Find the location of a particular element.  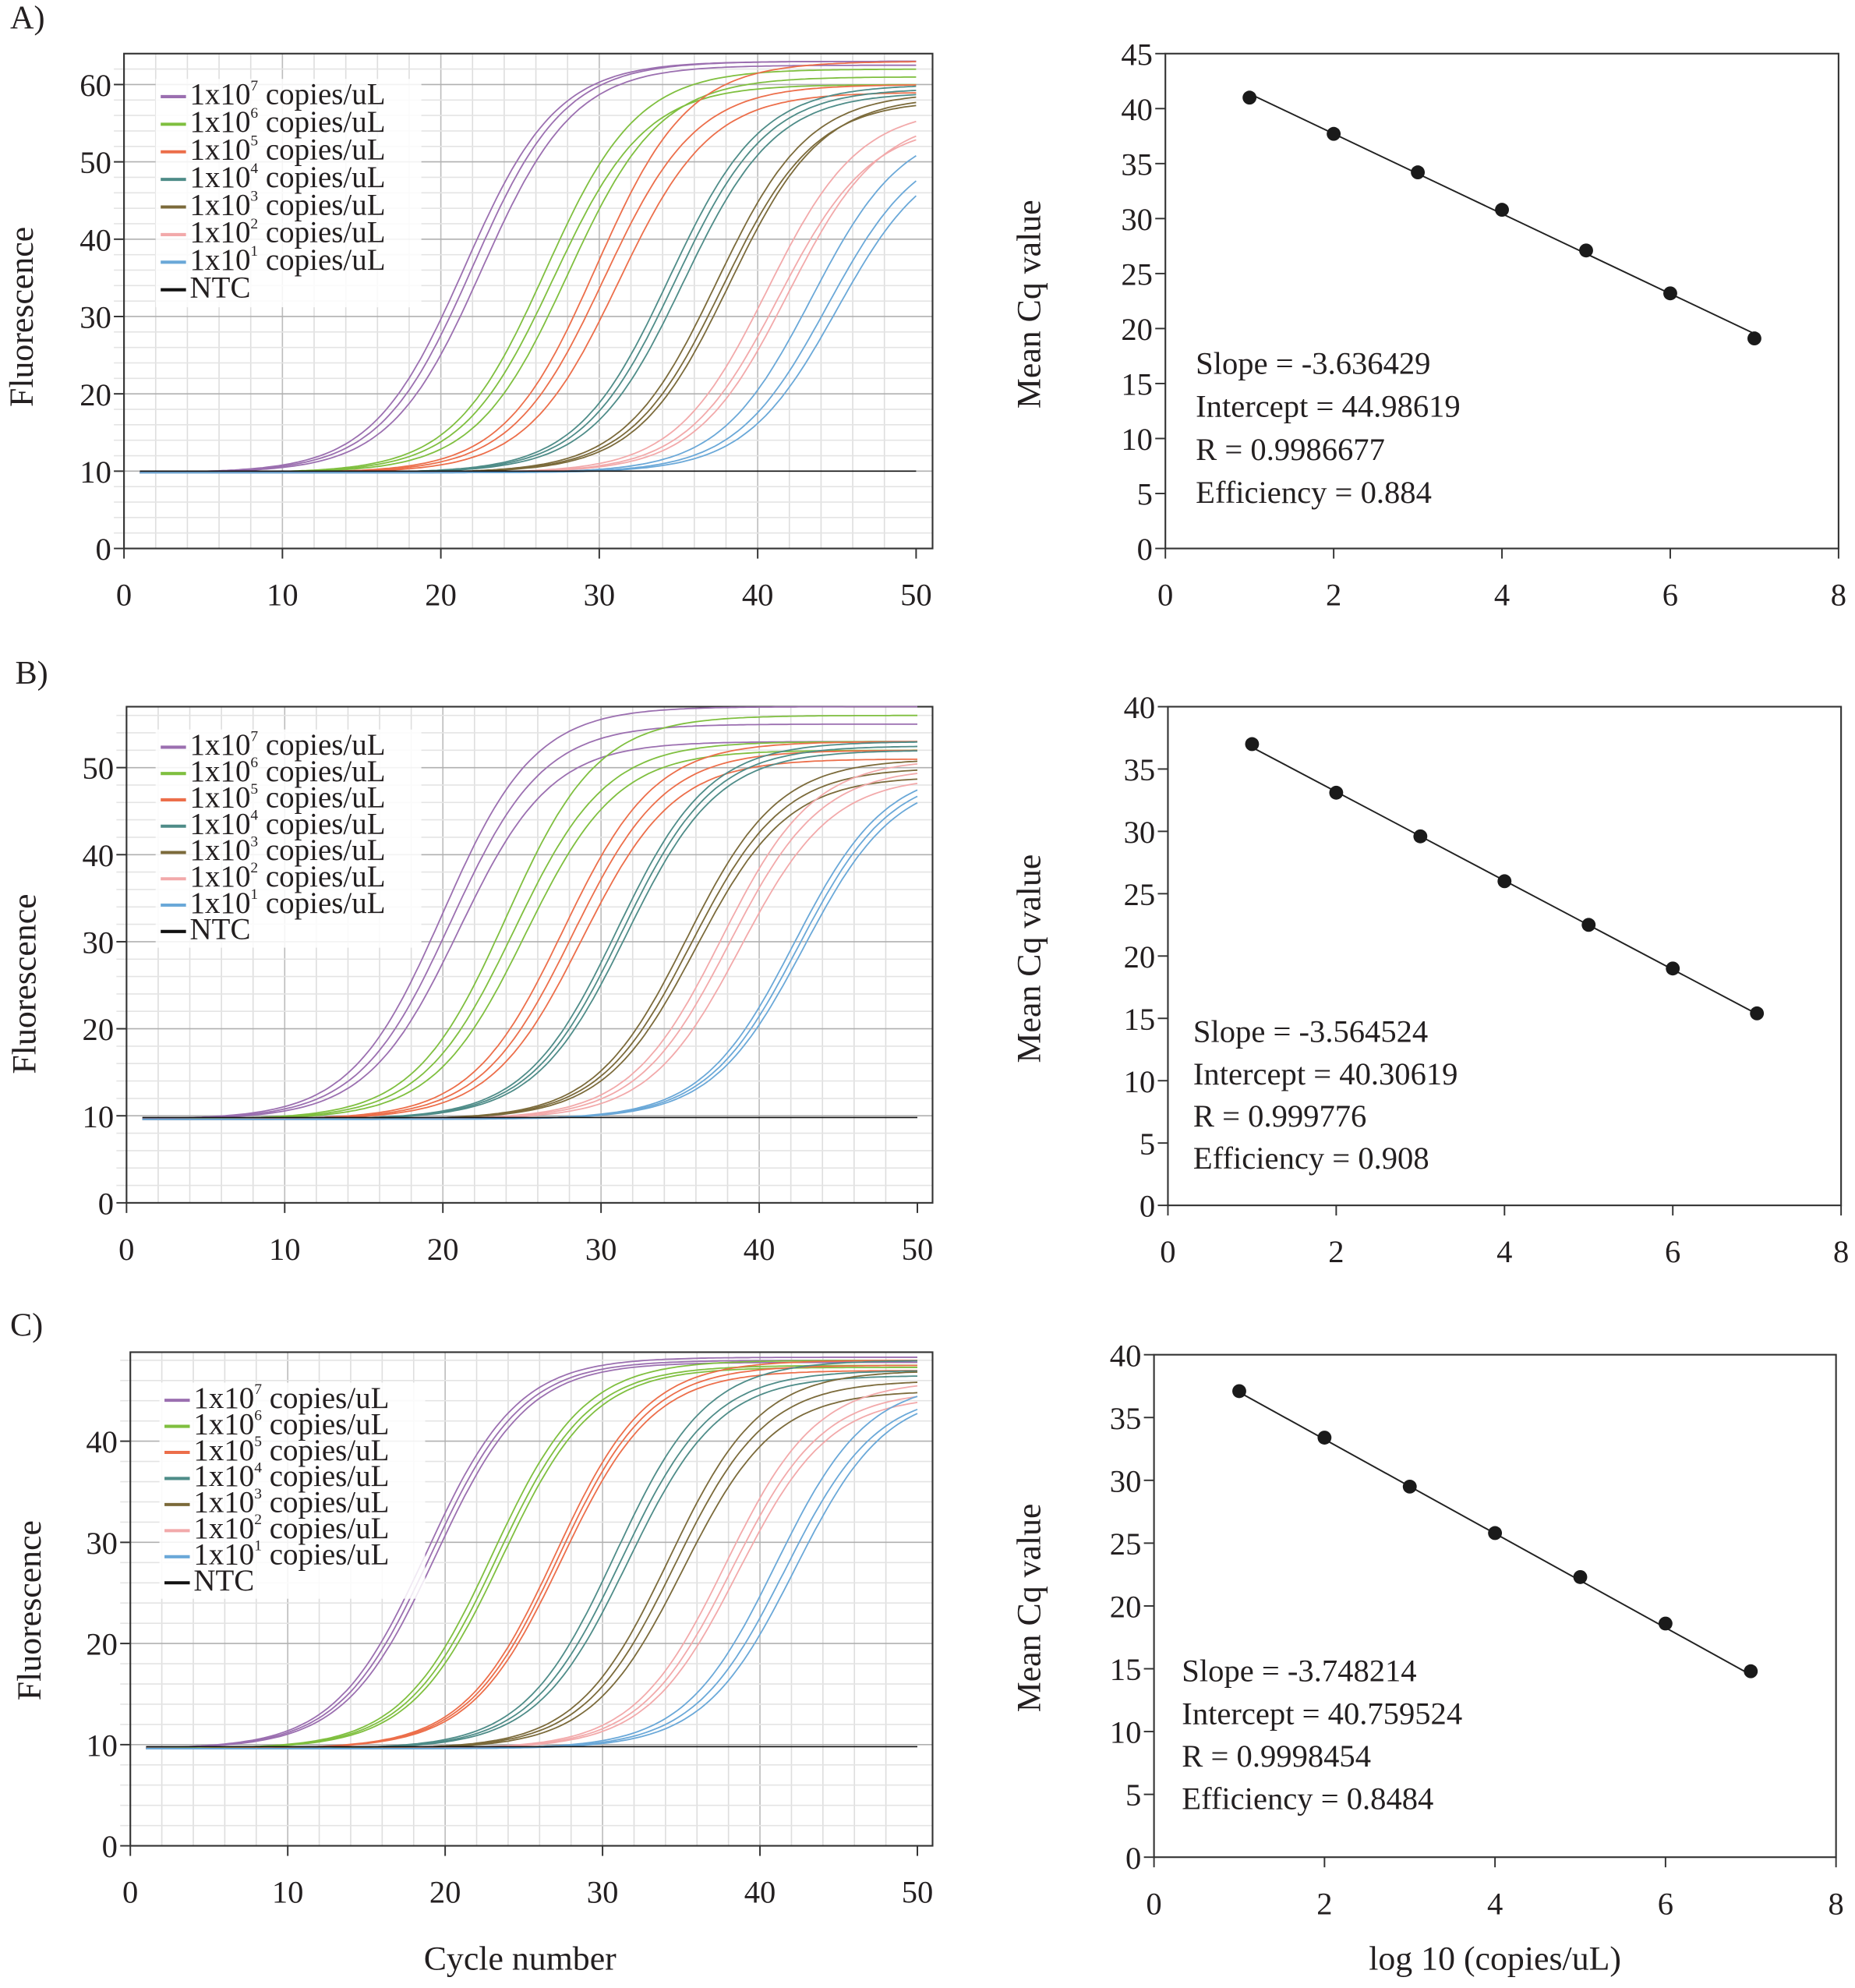

x-tick-label: 6 is located at coordinates (1672, 1251).